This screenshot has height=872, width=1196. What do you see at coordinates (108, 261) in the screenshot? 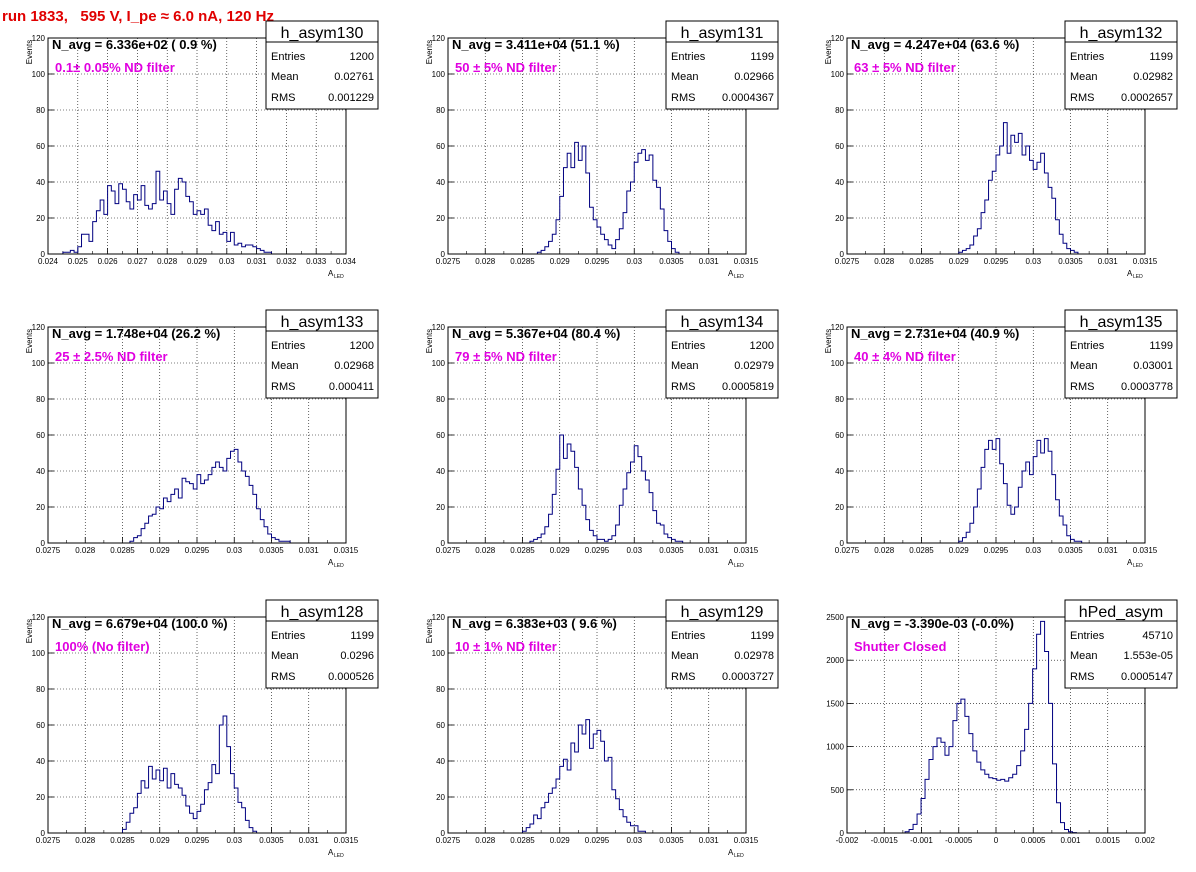
I see `x-tick-label: 0.026` at bounding box center [108, 261].